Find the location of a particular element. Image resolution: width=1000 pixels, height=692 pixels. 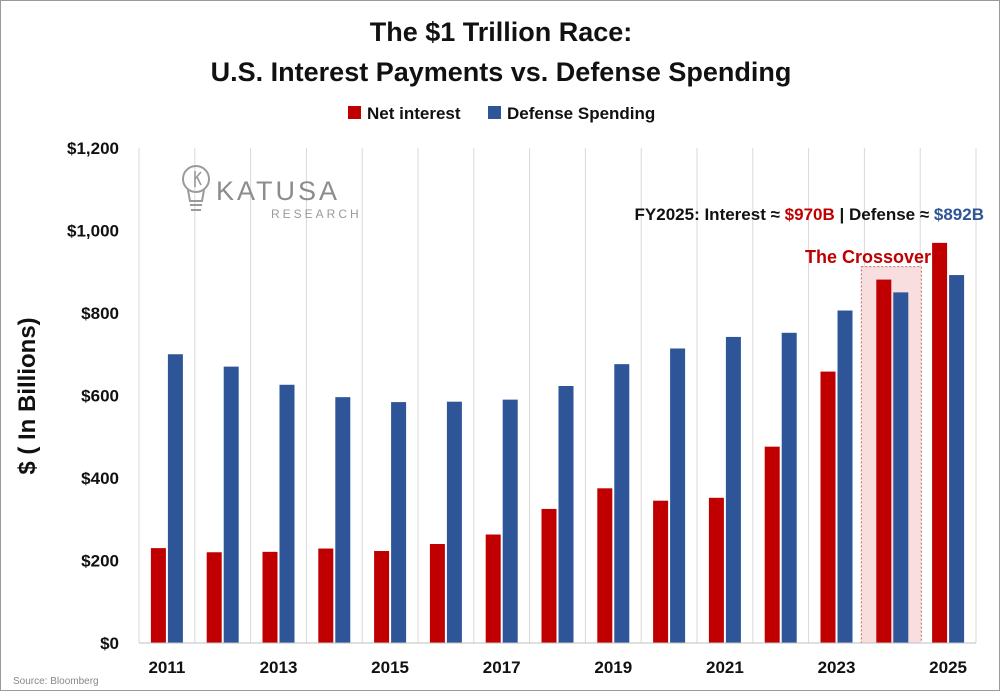

legend-swatch-interest is located at coordinates (354, 112).